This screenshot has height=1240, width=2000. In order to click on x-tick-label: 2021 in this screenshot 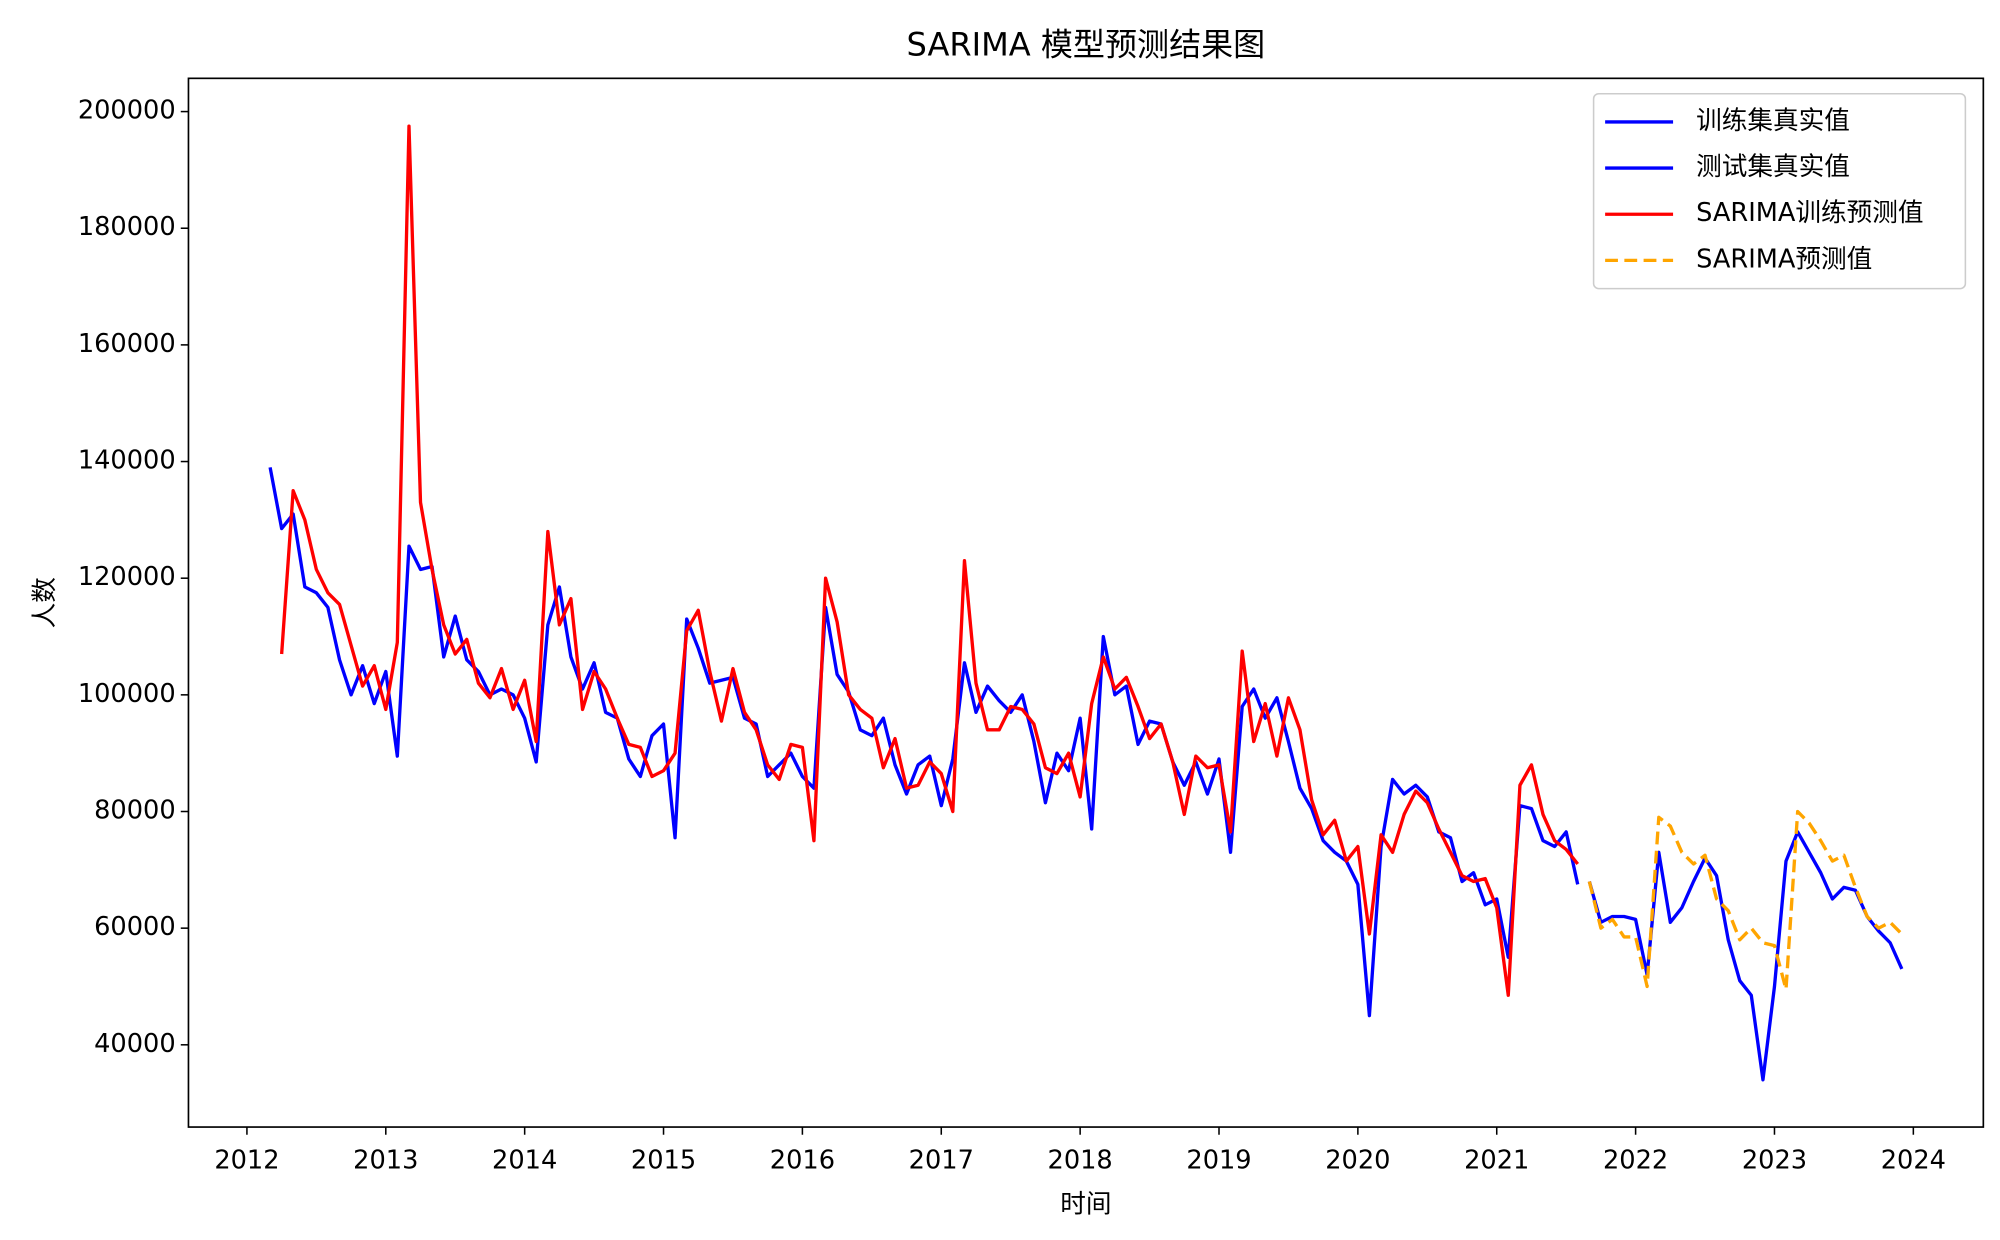, I will do `click(1496, 1161)`.